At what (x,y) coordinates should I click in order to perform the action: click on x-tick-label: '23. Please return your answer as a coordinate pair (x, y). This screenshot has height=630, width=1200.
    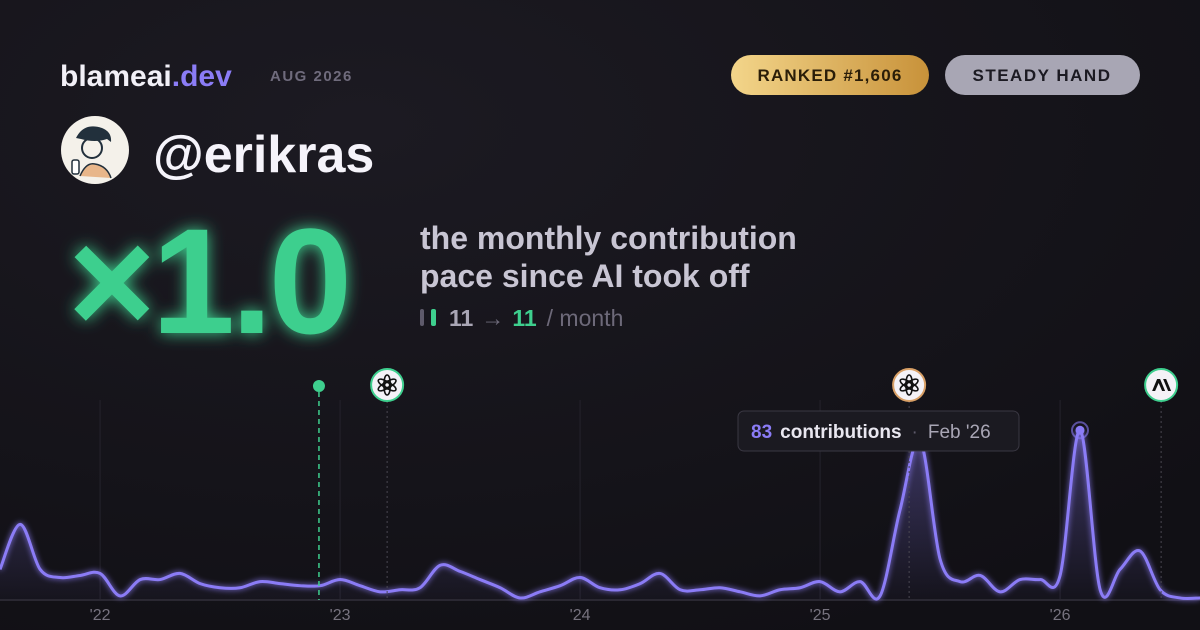
    Looking at the image, I should click on (340, 615).